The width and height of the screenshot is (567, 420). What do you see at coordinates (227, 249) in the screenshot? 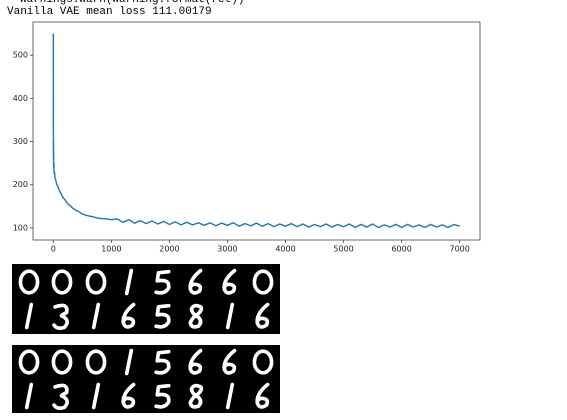
I see `x-tick-label: 3000` at bounding box center [227, 249].